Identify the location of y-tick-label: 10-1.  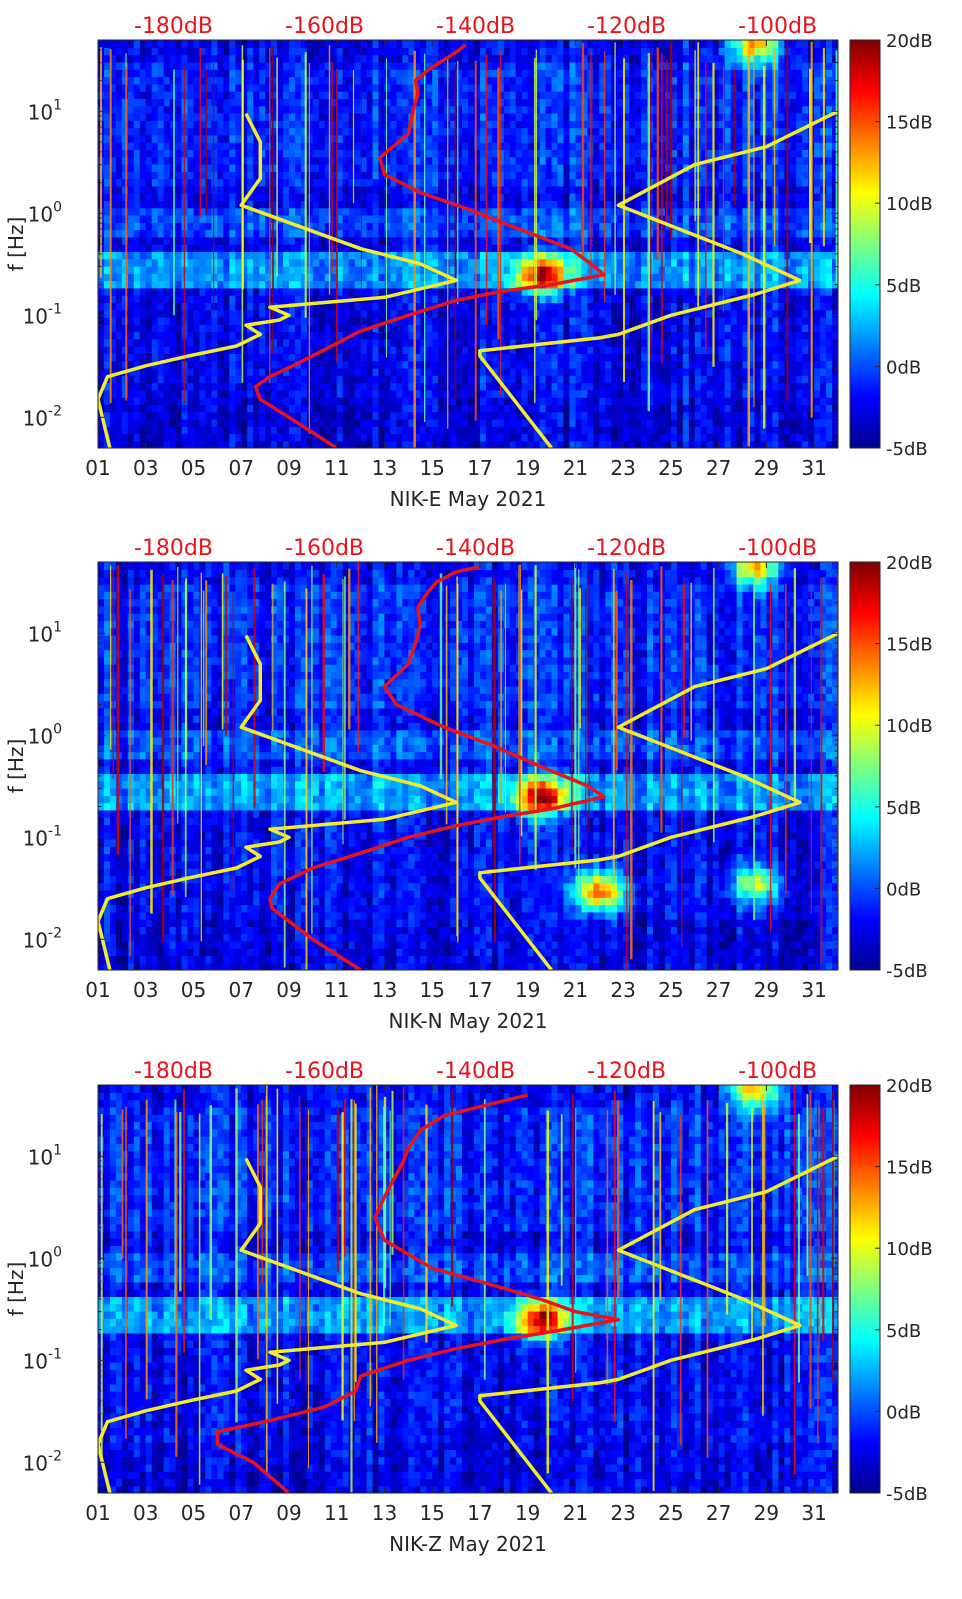
(42, 314).